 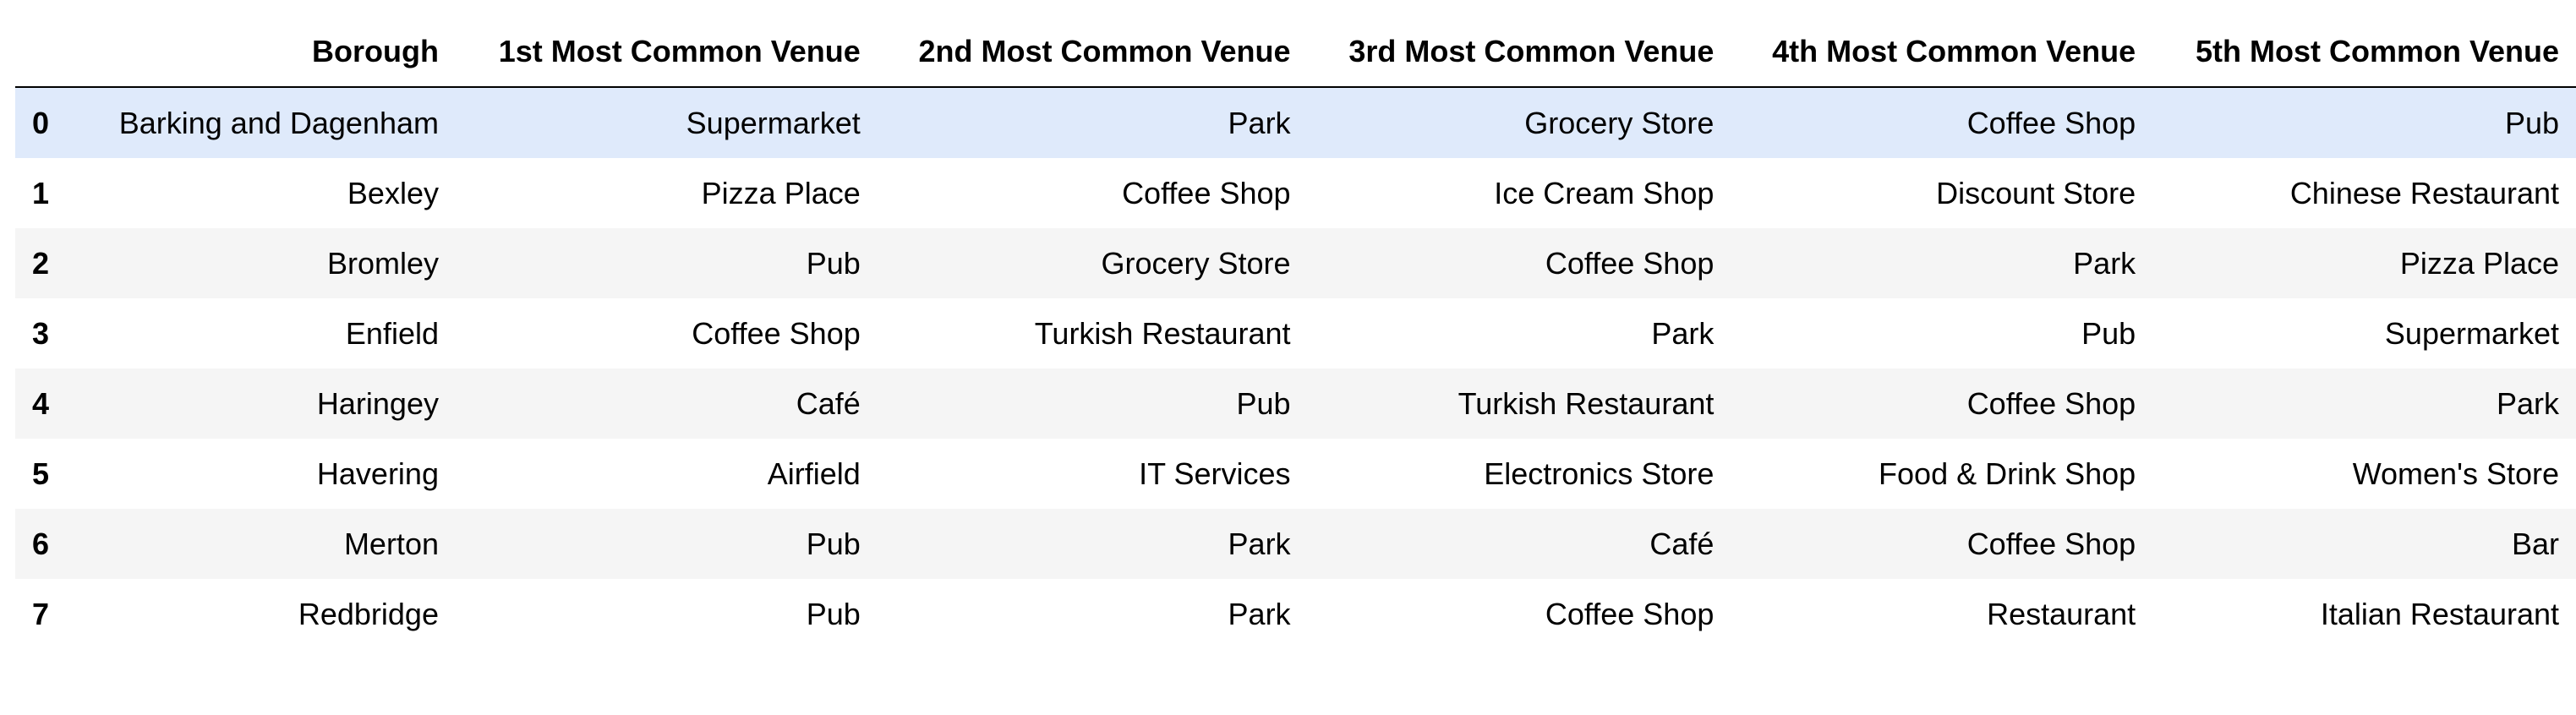 I want to click on cell-venue-3: Grocery Store, so click(x=1519, y=123).